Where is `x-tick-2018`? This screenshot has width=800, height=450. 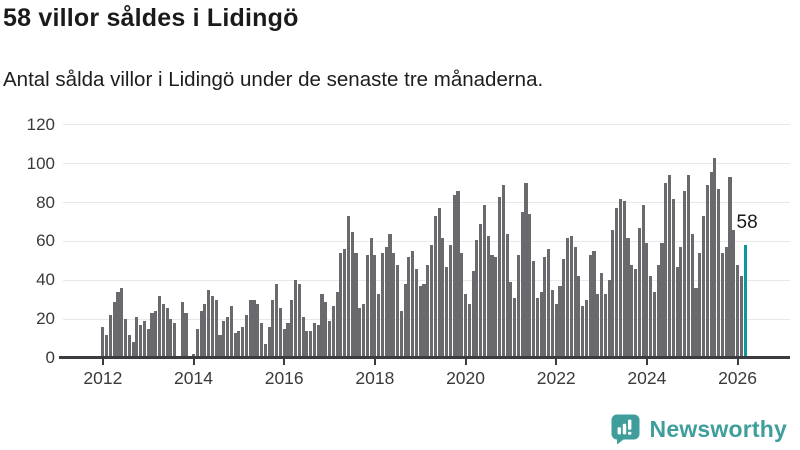 x-tick-2018 is located at coordinates (374, 362).